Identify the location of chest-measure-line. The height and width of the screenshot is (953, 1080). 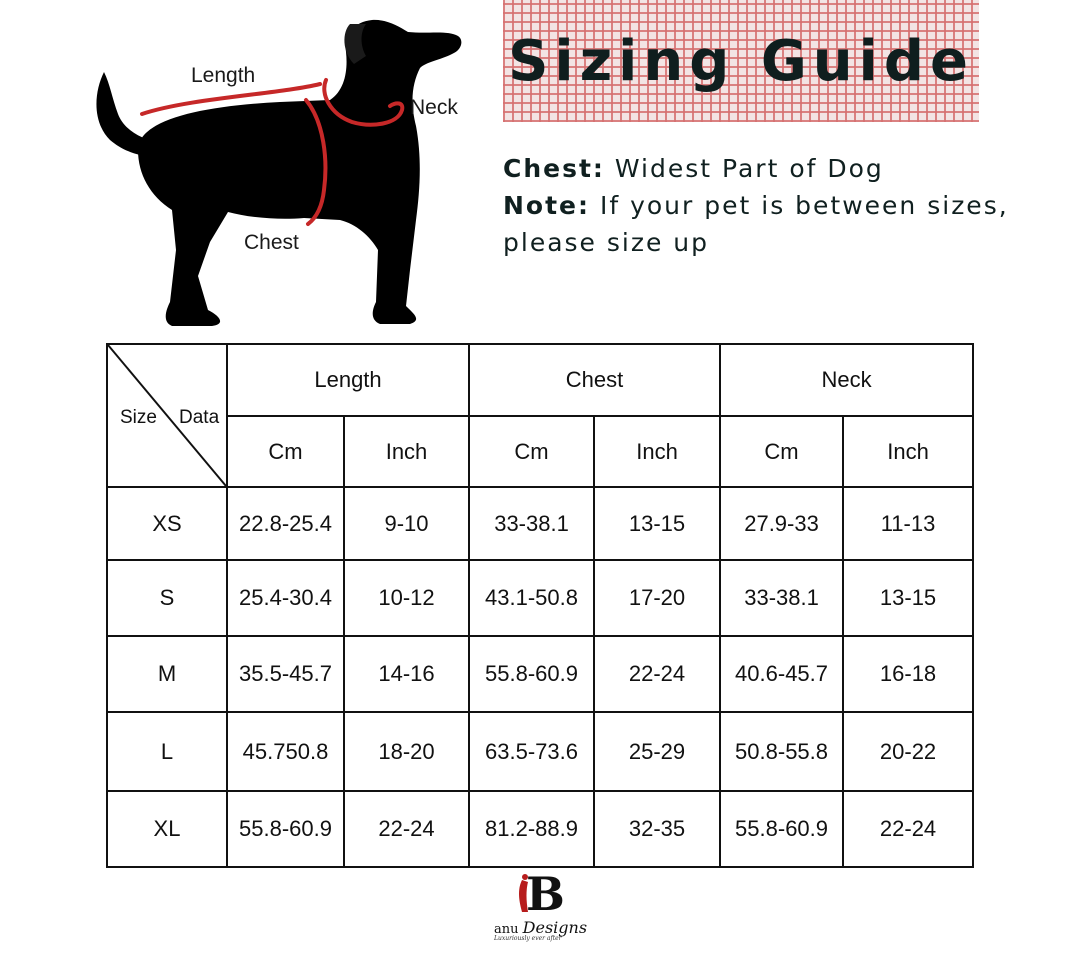
(316, 162).